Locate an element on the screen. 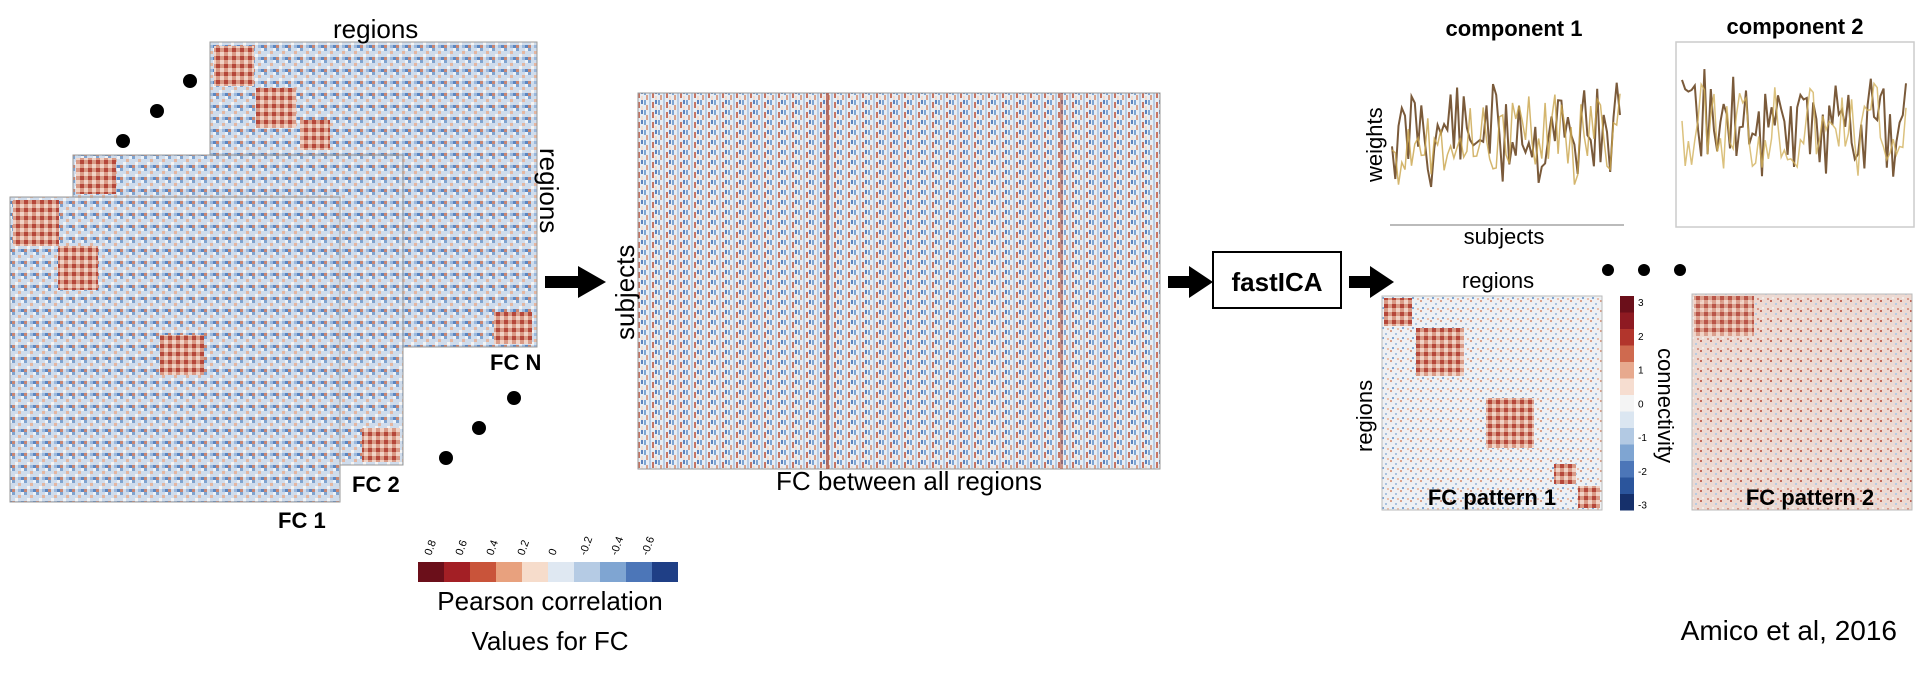  component-1-plot is located at coordinates (1507, 154).